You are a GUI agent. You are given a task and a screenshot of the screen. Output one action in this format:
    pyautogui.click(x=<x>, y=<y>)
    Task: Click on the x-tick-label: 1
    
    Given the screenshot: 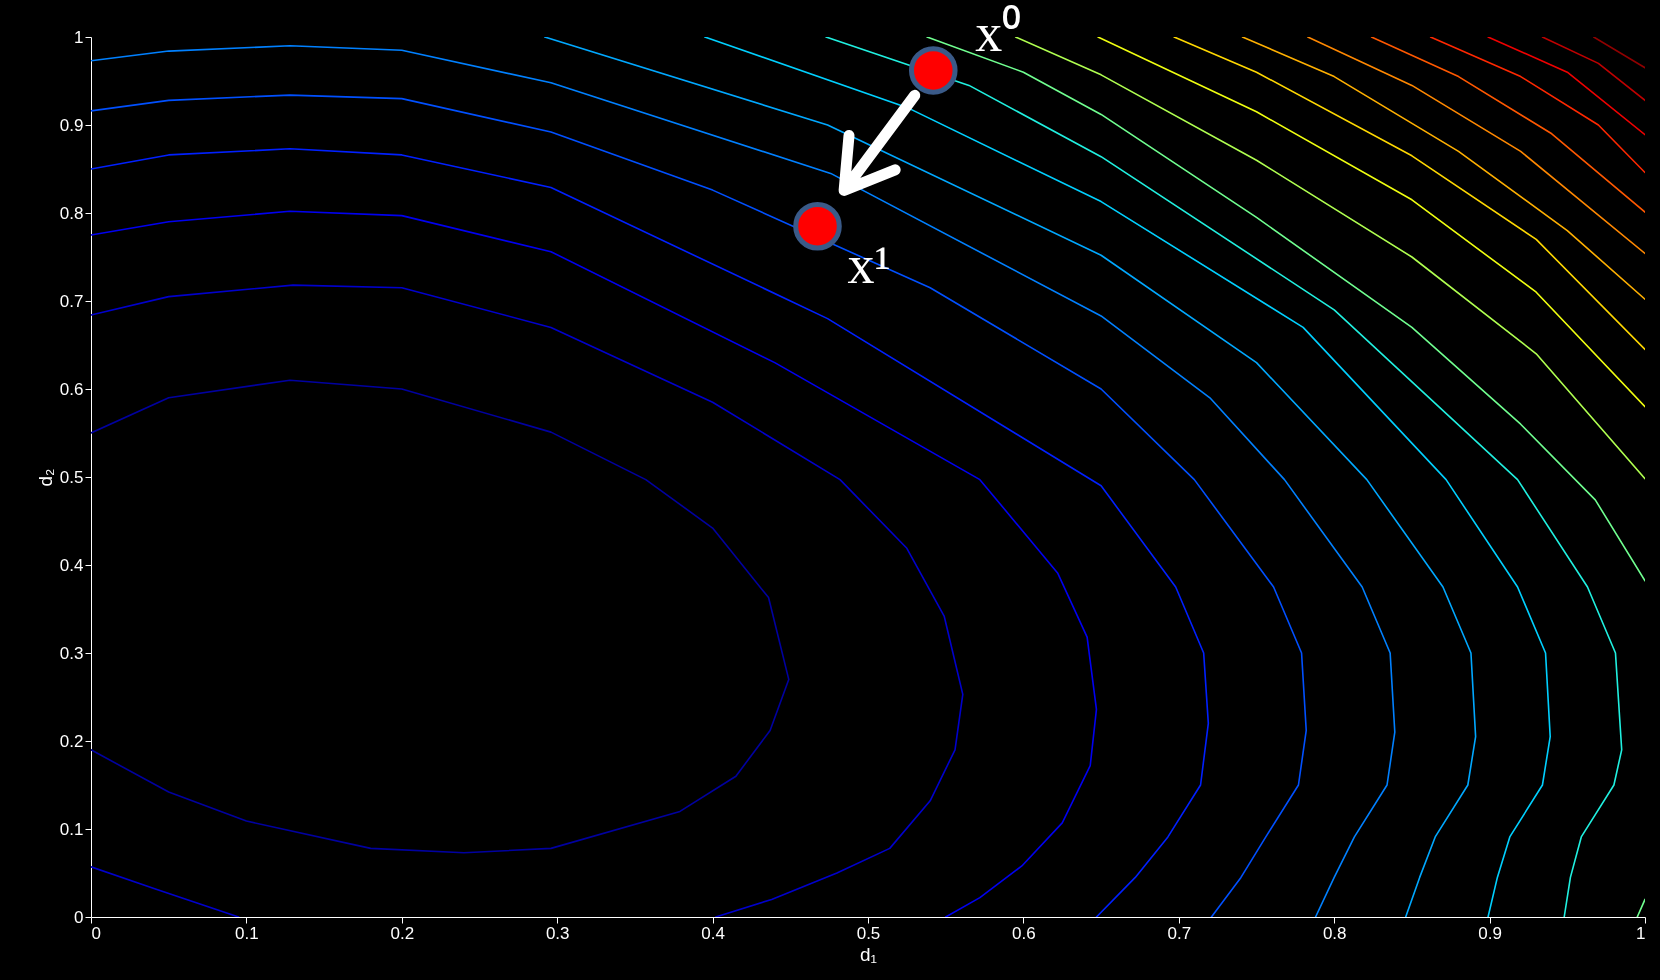 What is the action you would take?
    pyautogui.click(x=1641, y=933)
    